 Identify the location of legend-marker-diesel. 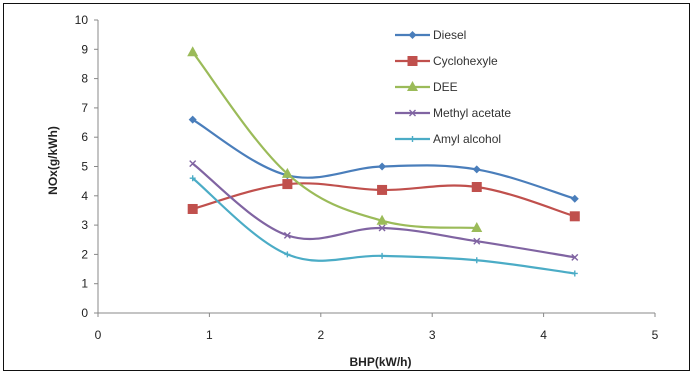
(412, 35).